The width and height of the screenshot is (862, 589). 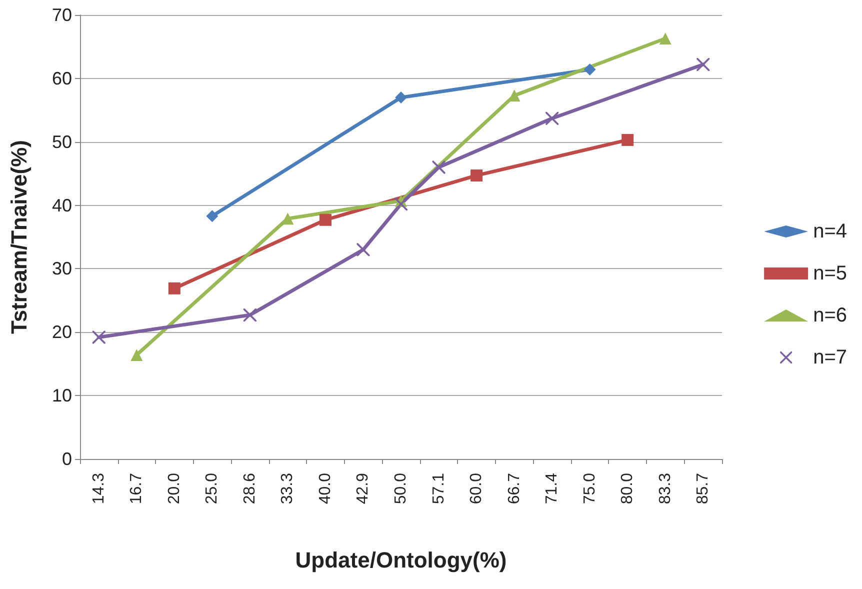 I want to click on x-tick-label: 20.0, so click(x=174, y=488).